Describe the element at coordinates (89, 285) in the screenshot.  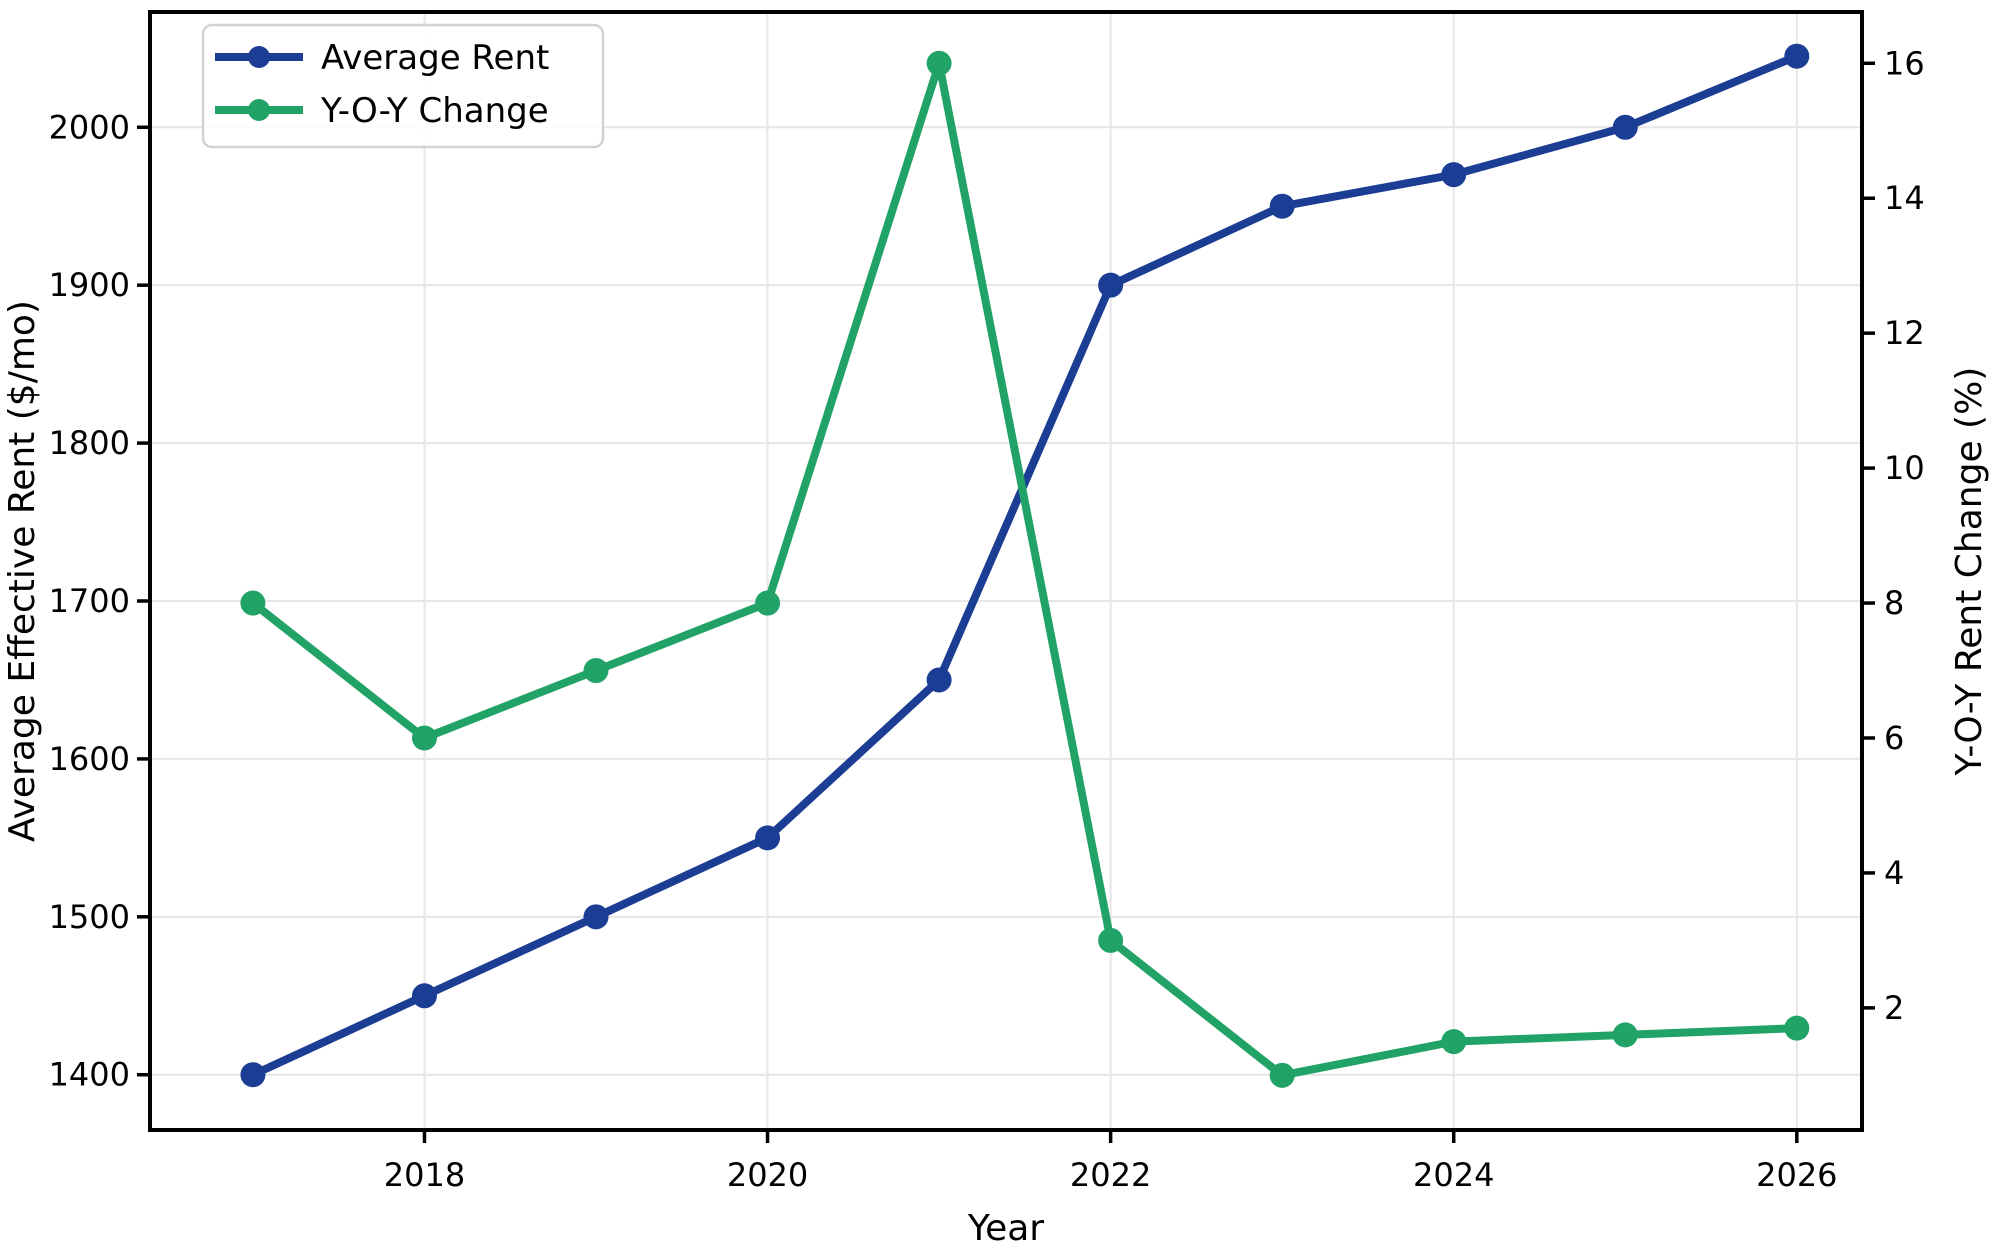
I see `left-y-axis-tick-label: 1900` at that location.